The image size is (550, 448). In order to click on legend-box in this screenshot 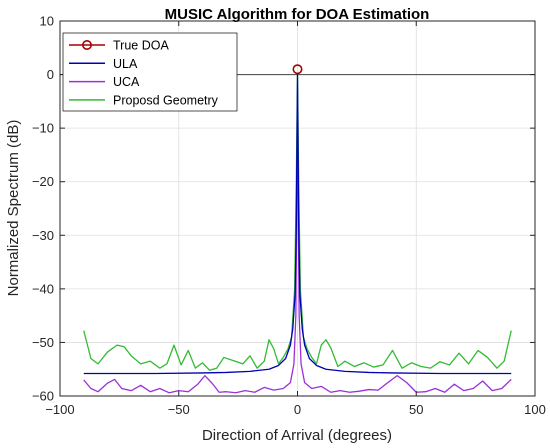, I will do `click(150, 72)`.